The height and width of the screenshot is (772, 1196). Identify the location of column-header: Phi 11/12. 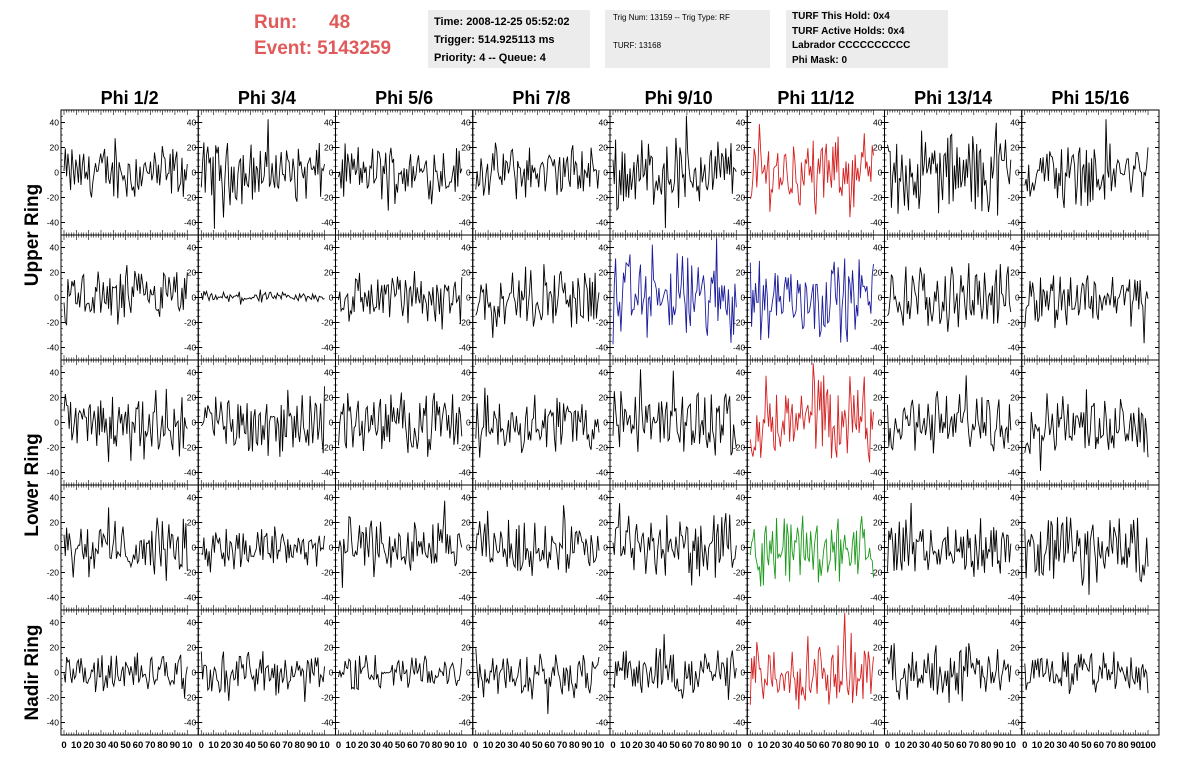
(815, 98).